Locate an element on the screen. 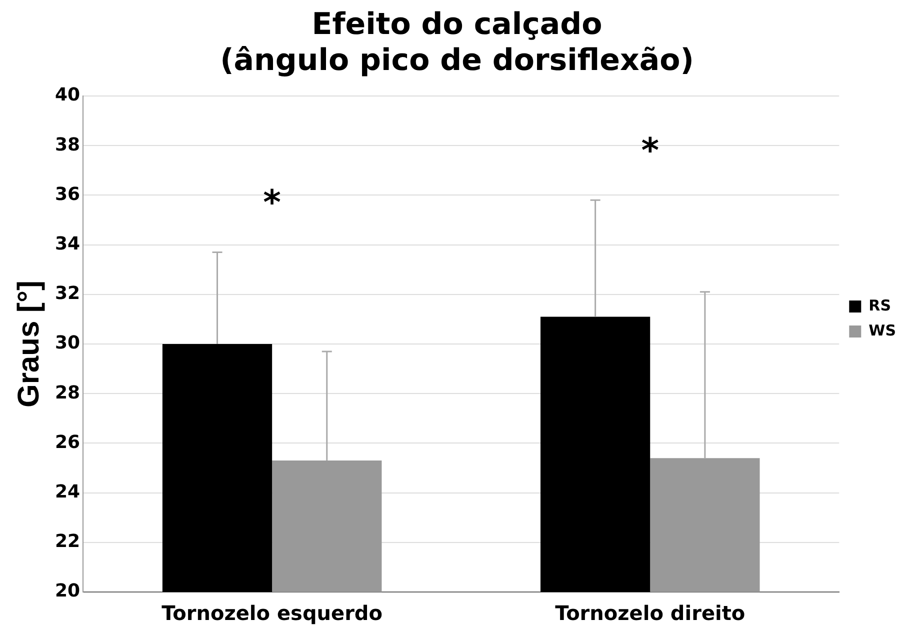 This screenshot has width=924, height=638. chart-title: Efeito do calçado (ângulo pico de dorsiflexão) is located at coordinates (457, 42).